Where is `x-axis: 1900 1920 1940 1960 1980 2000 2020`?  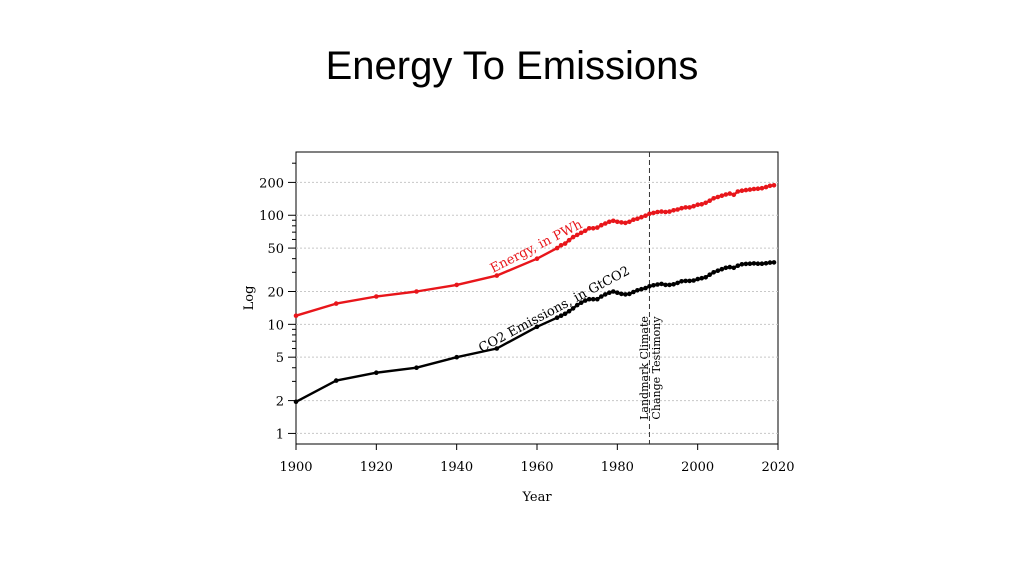 x-axis: 1900 1920 1940 1960 1980 2000 2020 is located at coordinates (537, 459).